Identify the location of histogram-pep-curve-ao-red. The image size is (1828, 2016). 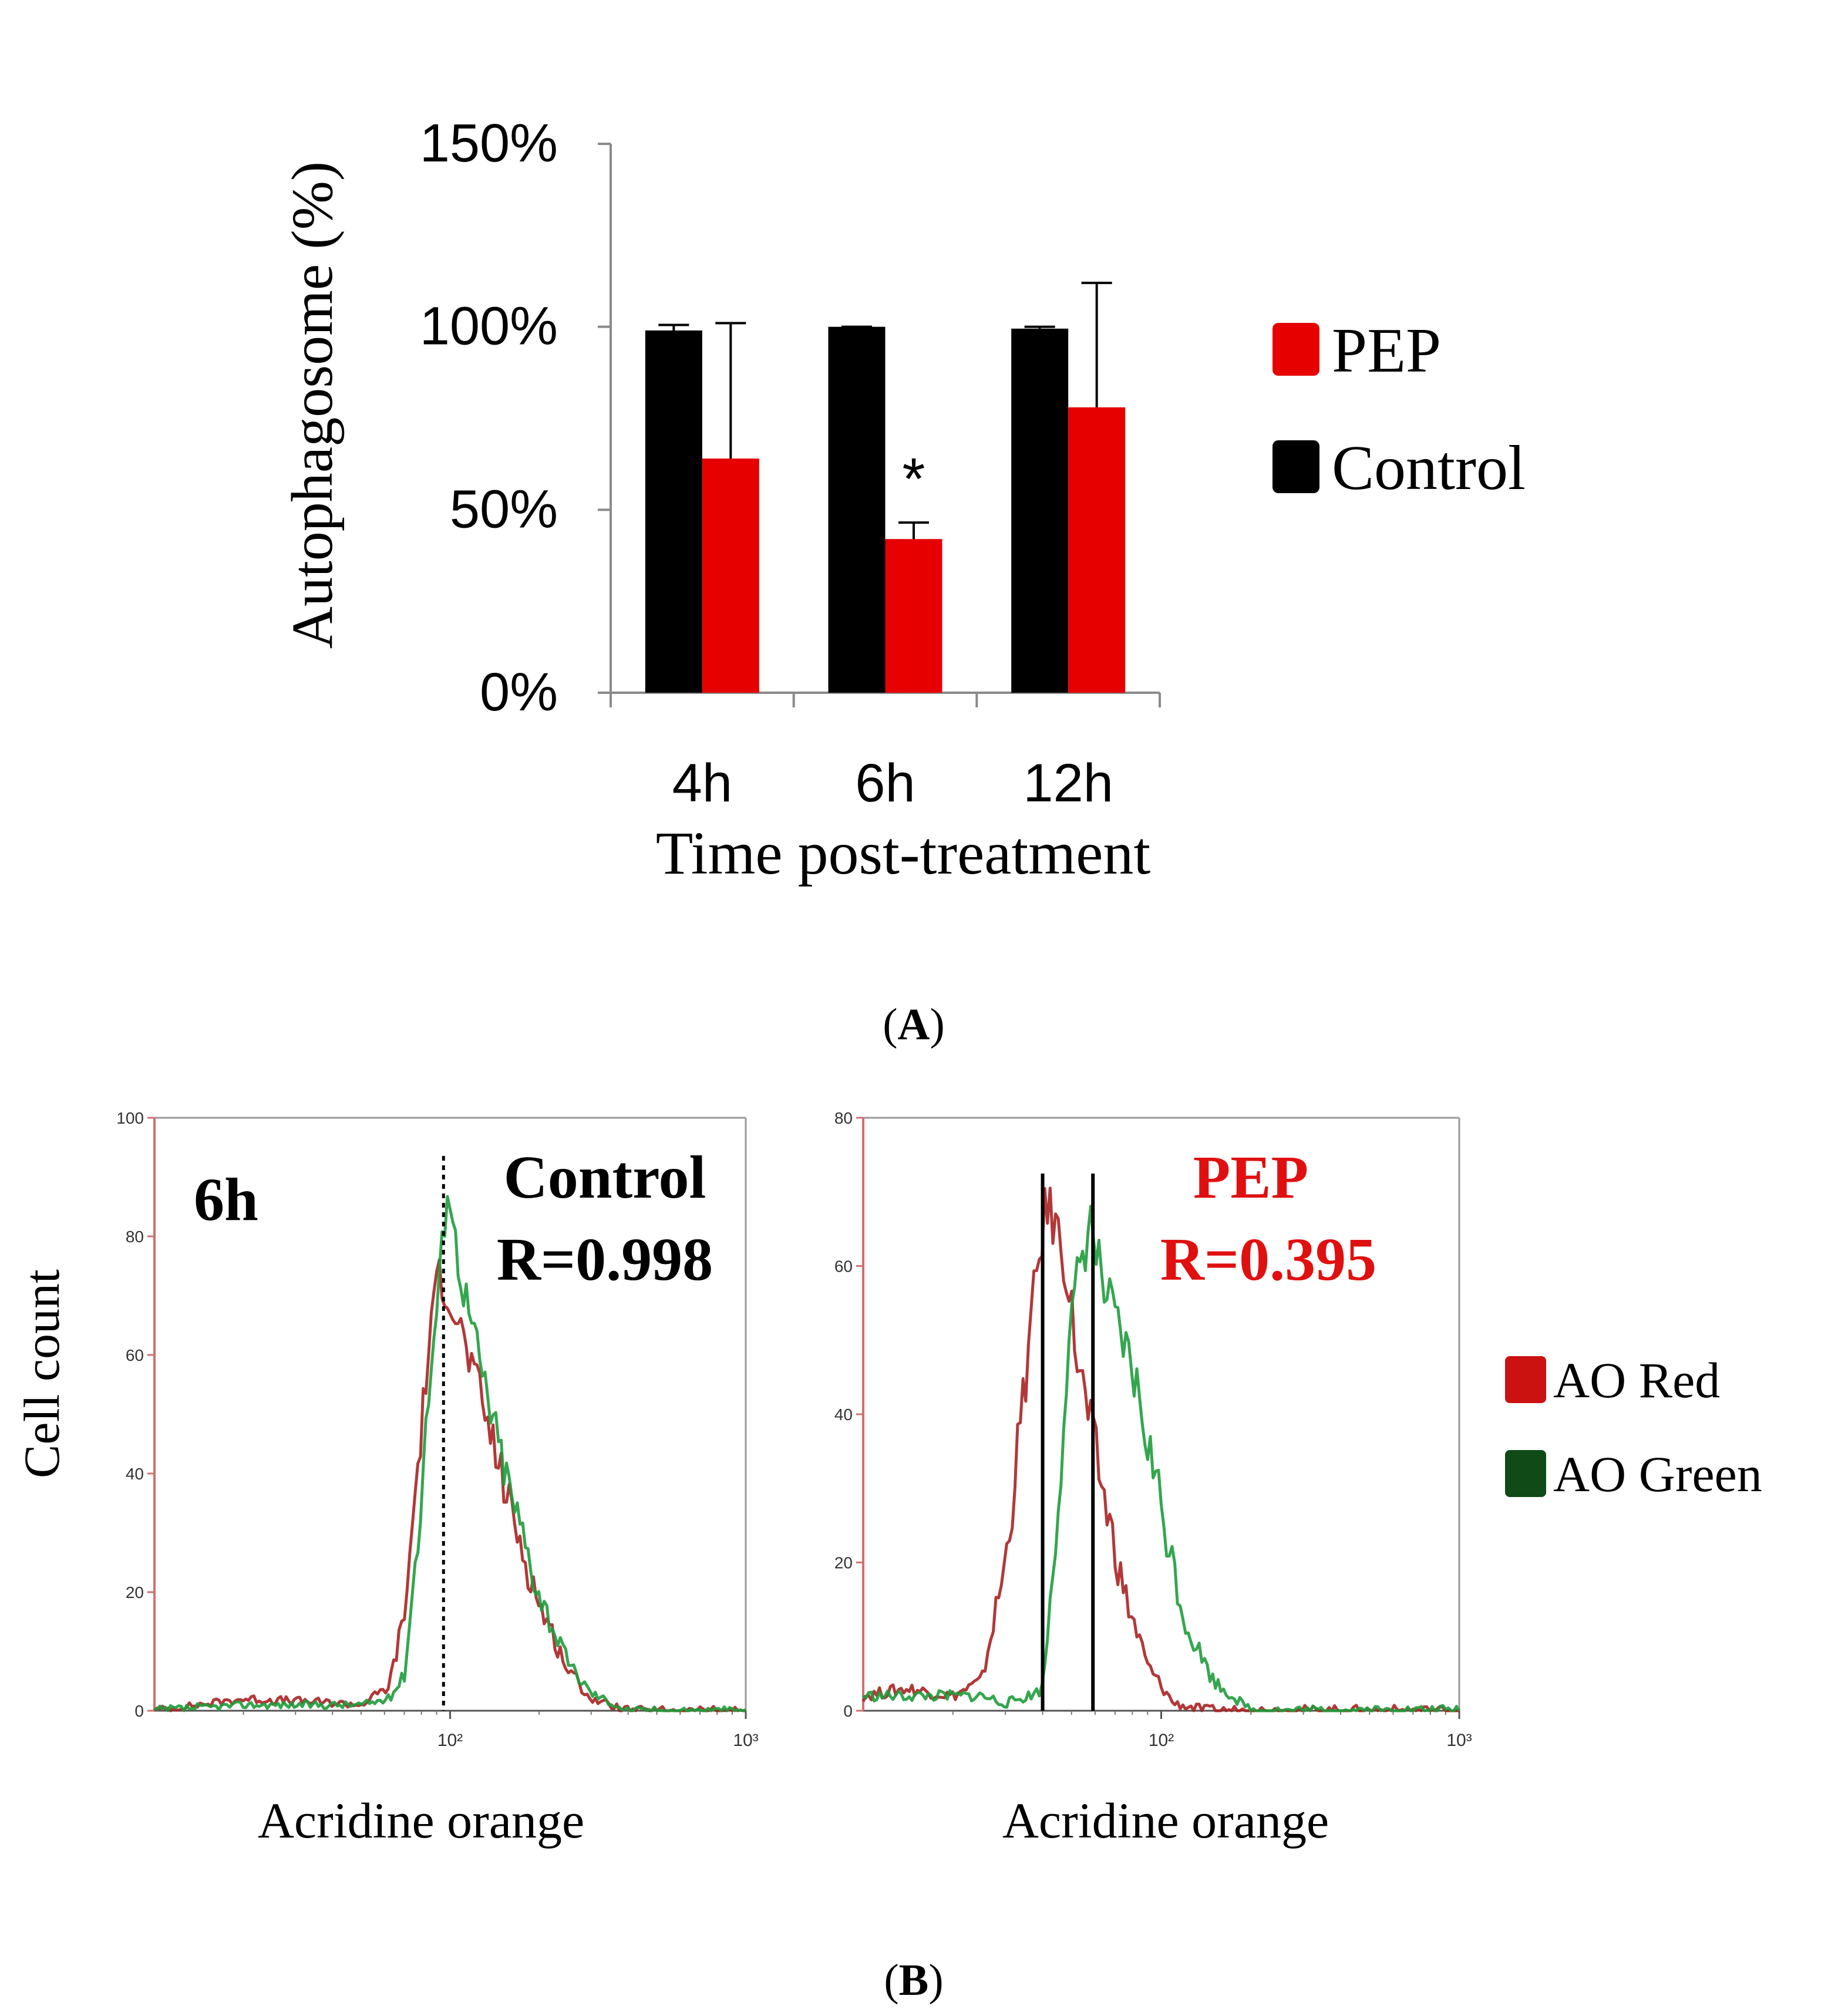
(1160, 1449).